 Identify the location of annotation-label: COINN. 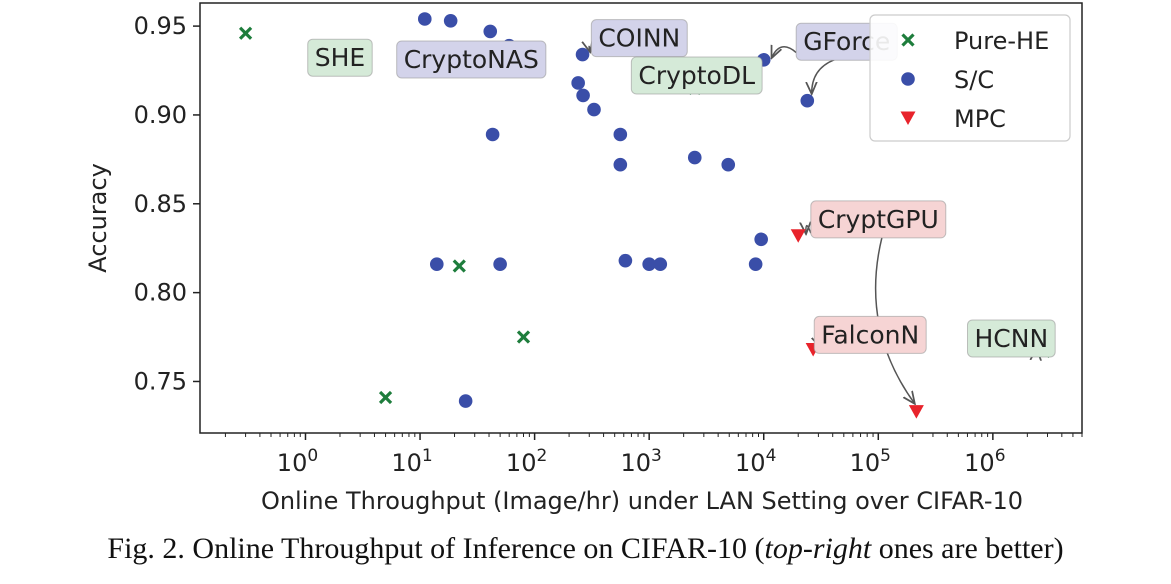
(639, 38).